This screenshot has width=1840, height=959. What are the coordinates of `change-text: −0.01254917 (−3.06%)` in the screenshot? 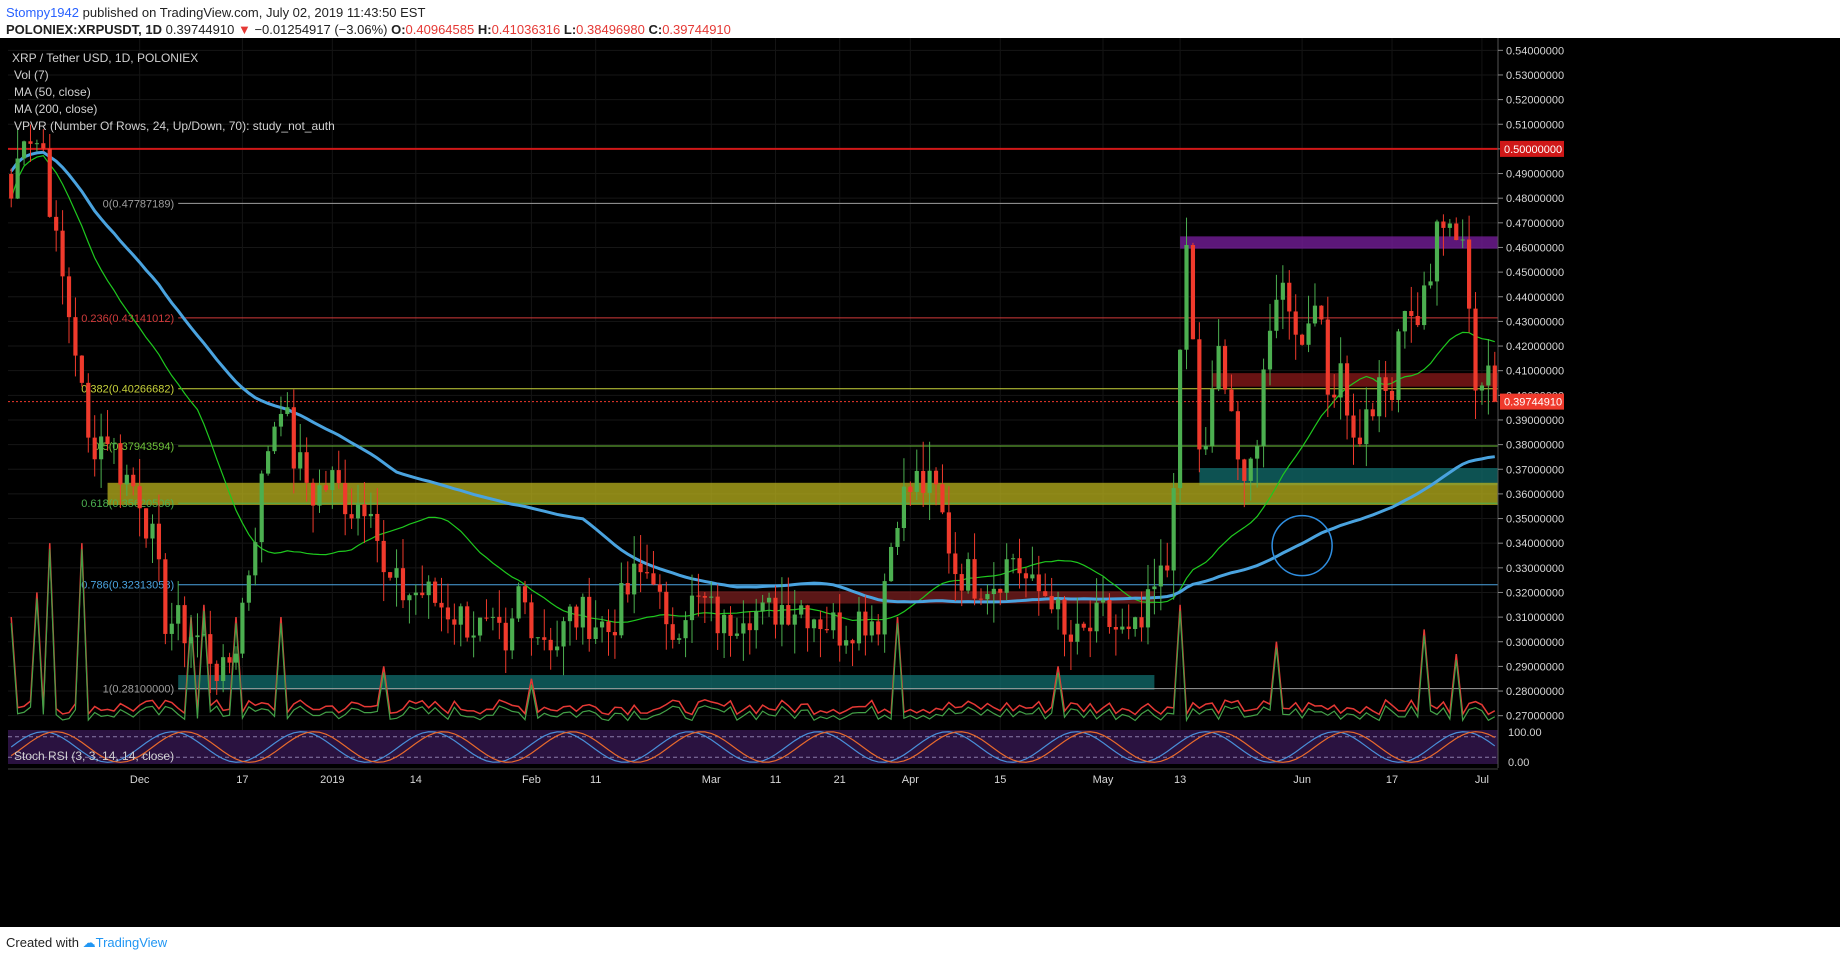 It's located at (321, 29).